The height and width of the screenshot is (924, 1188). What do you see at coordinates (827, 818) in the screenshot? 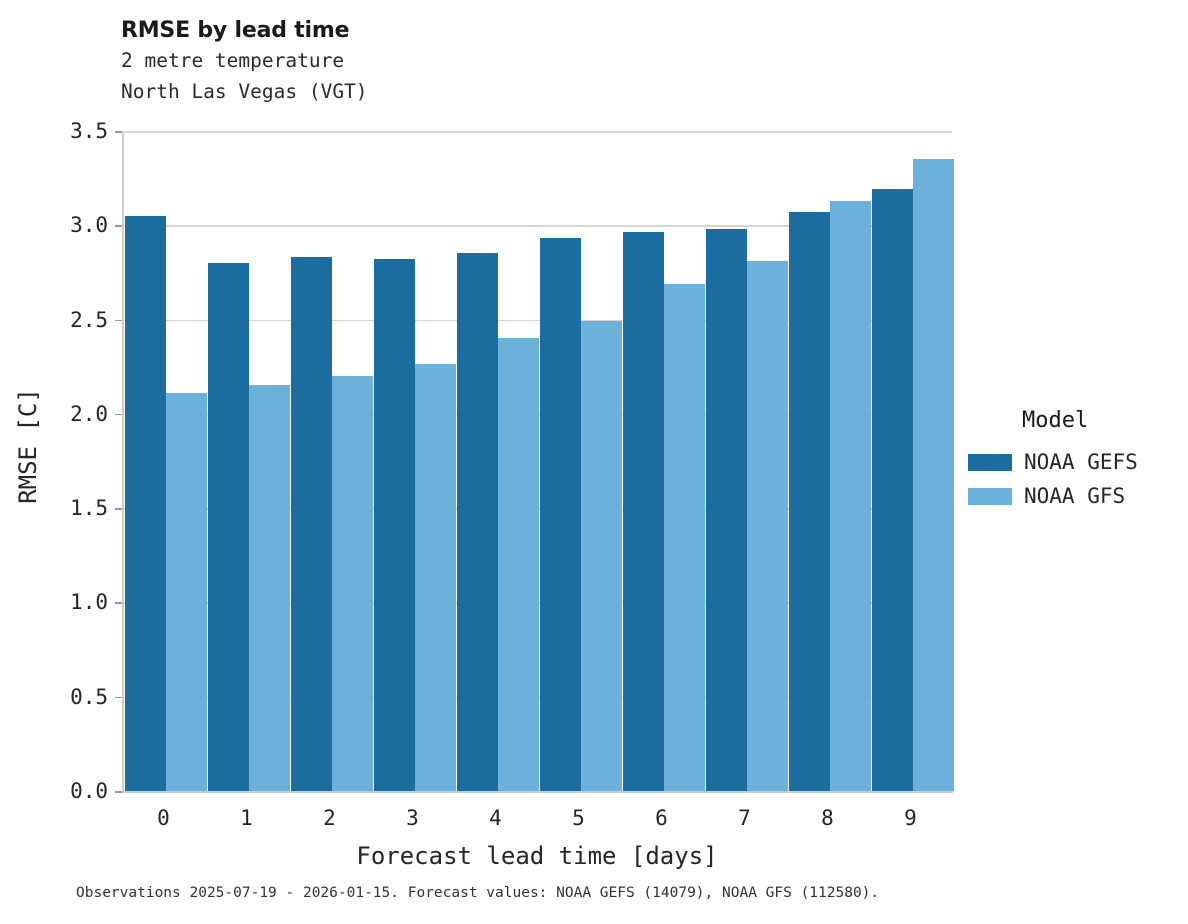
I see `x-axis-tick-label: 8` at bounding box center [827, 818].